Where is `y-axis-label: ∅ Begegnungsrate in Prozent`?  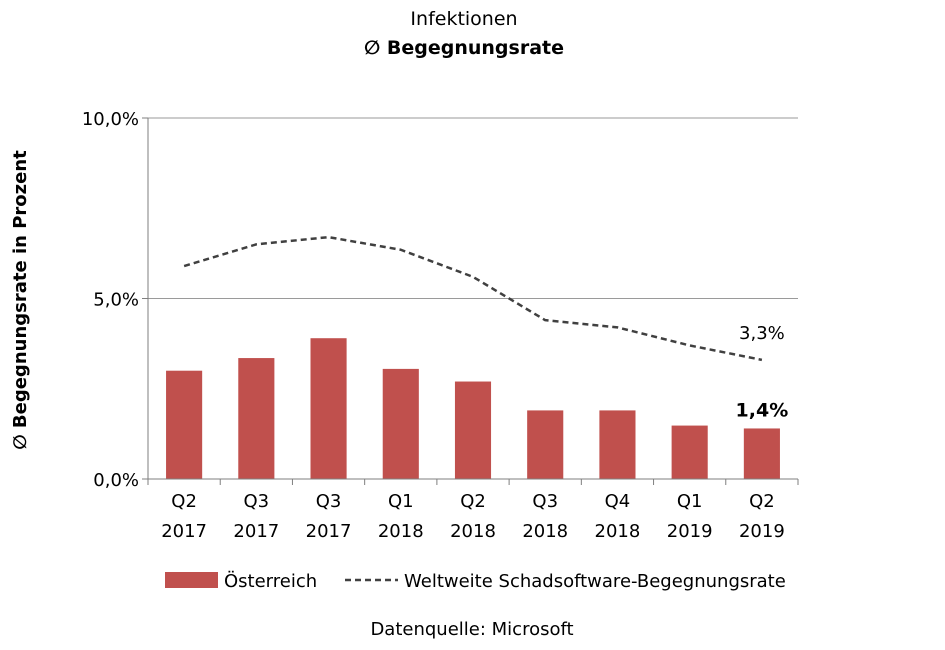 y-axis-label: ∅ Begegnungsrate in Prozent is located at coordinates (20, 300).